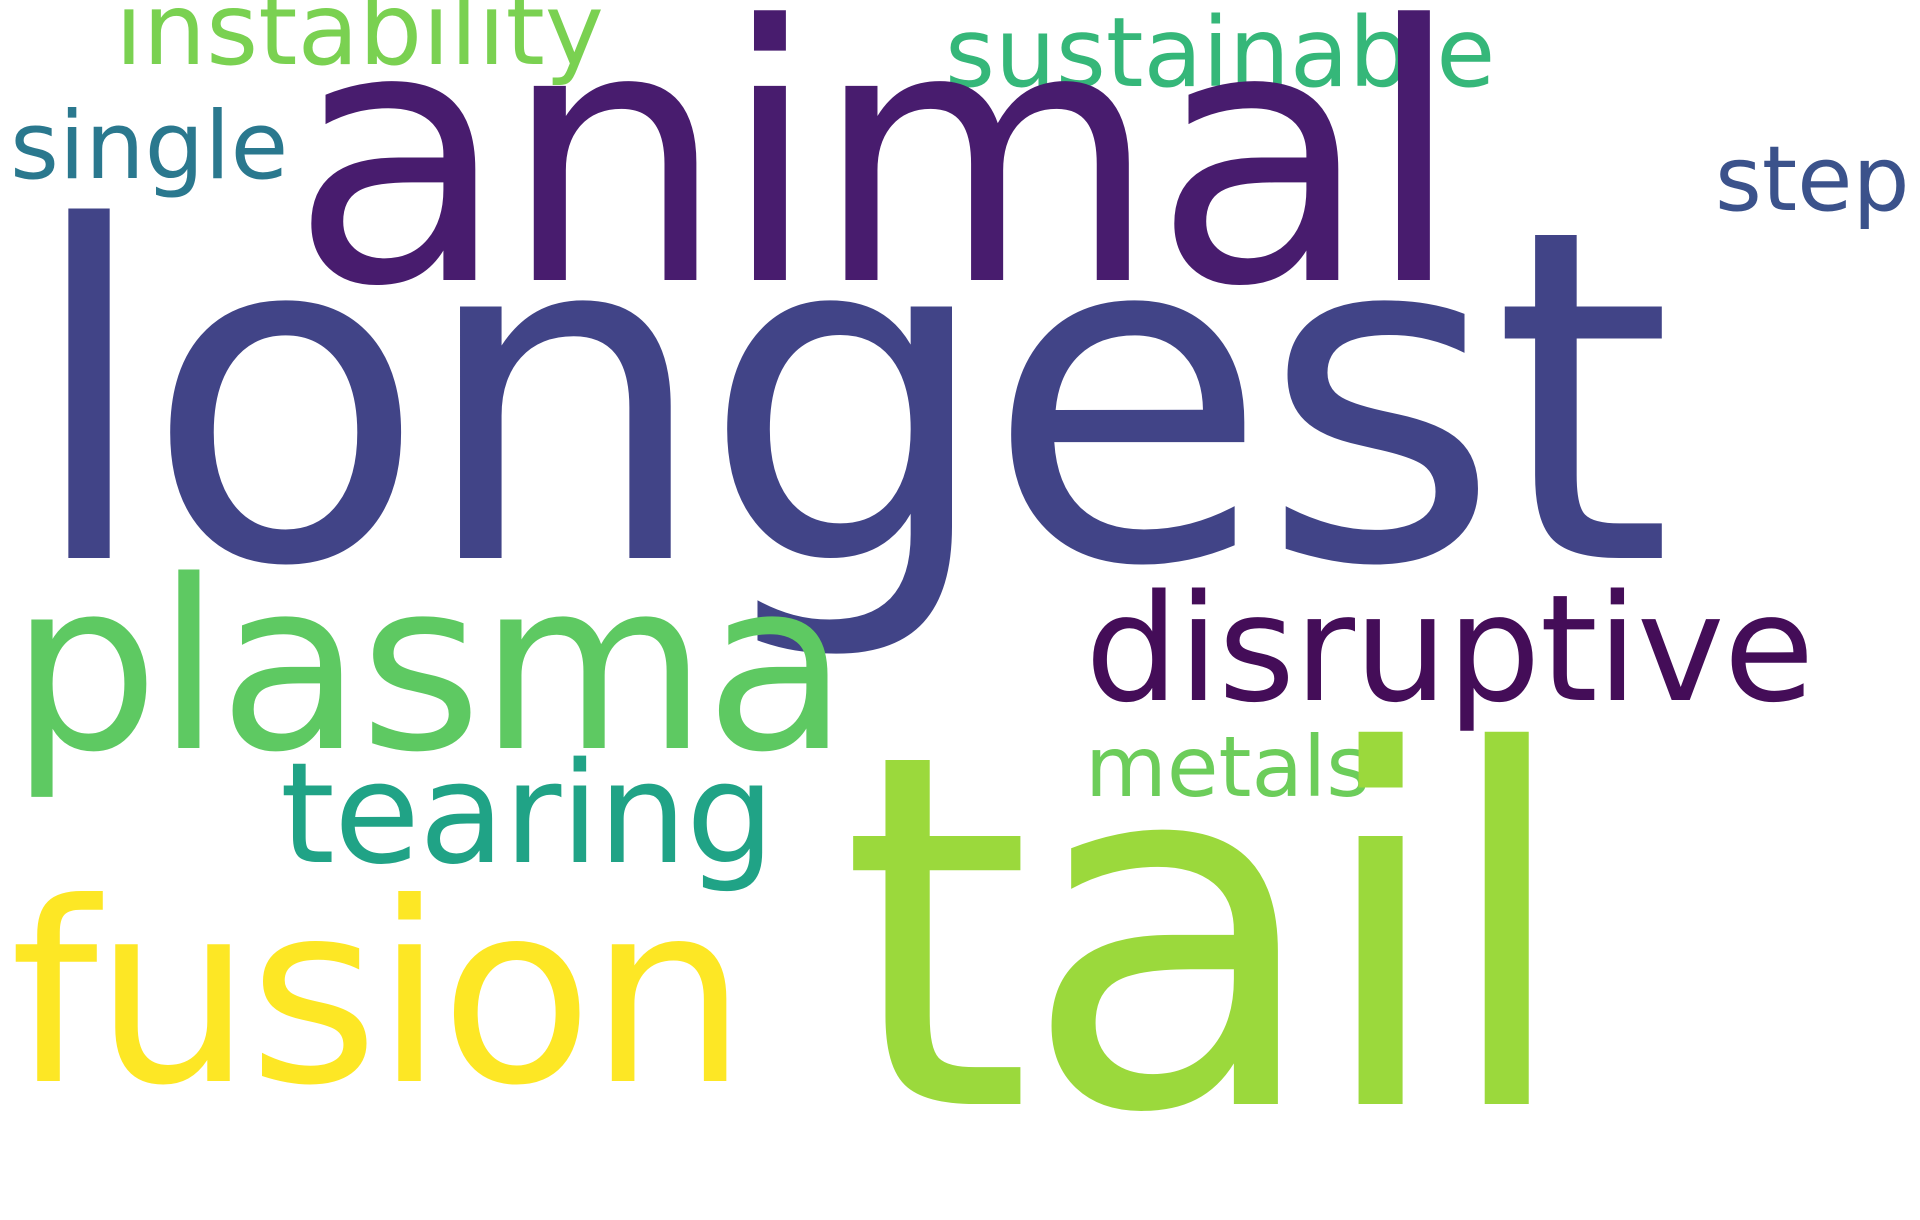 Image resolution: width=1920 pixels, height=1220 pixels. What do you see at coordinates (1228, 767) in the screenshot?
I see `word-metals: metals` at bounding box center [1228, 767].